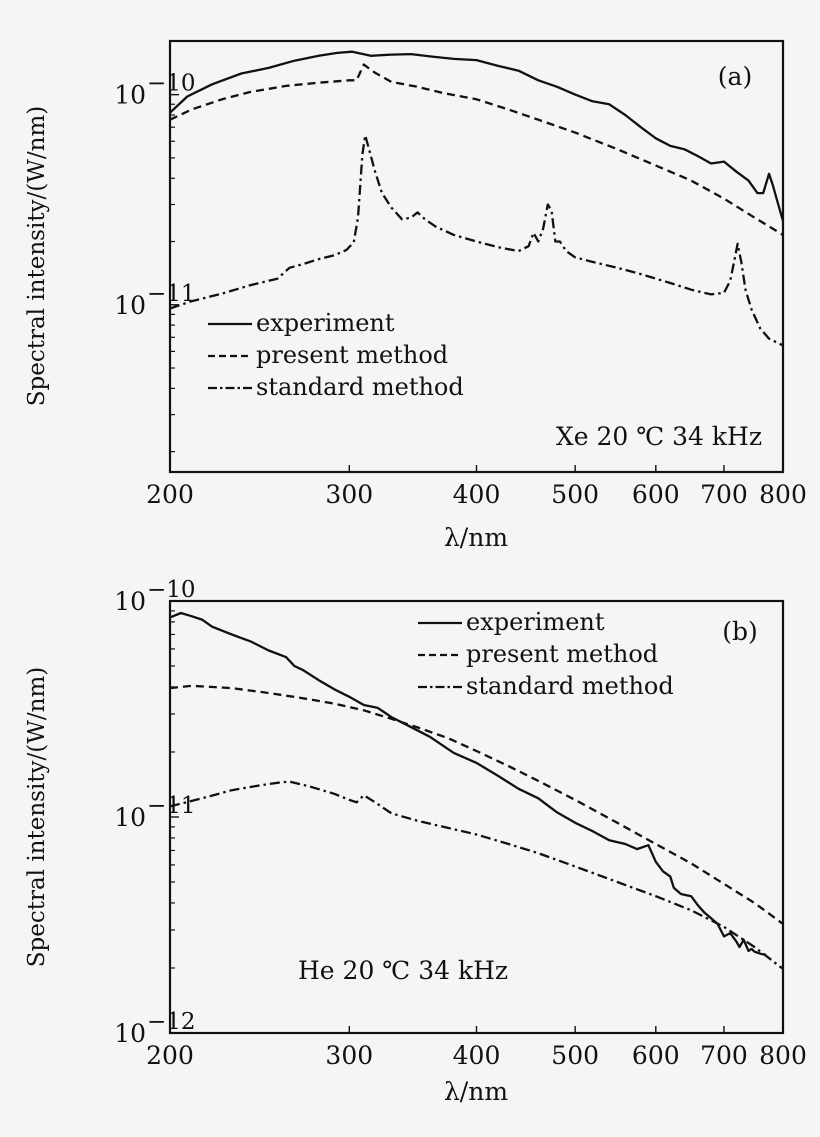 The height and width of the screenshot is (1137, 820). I want to click on series-present-method, so click(476, 149).